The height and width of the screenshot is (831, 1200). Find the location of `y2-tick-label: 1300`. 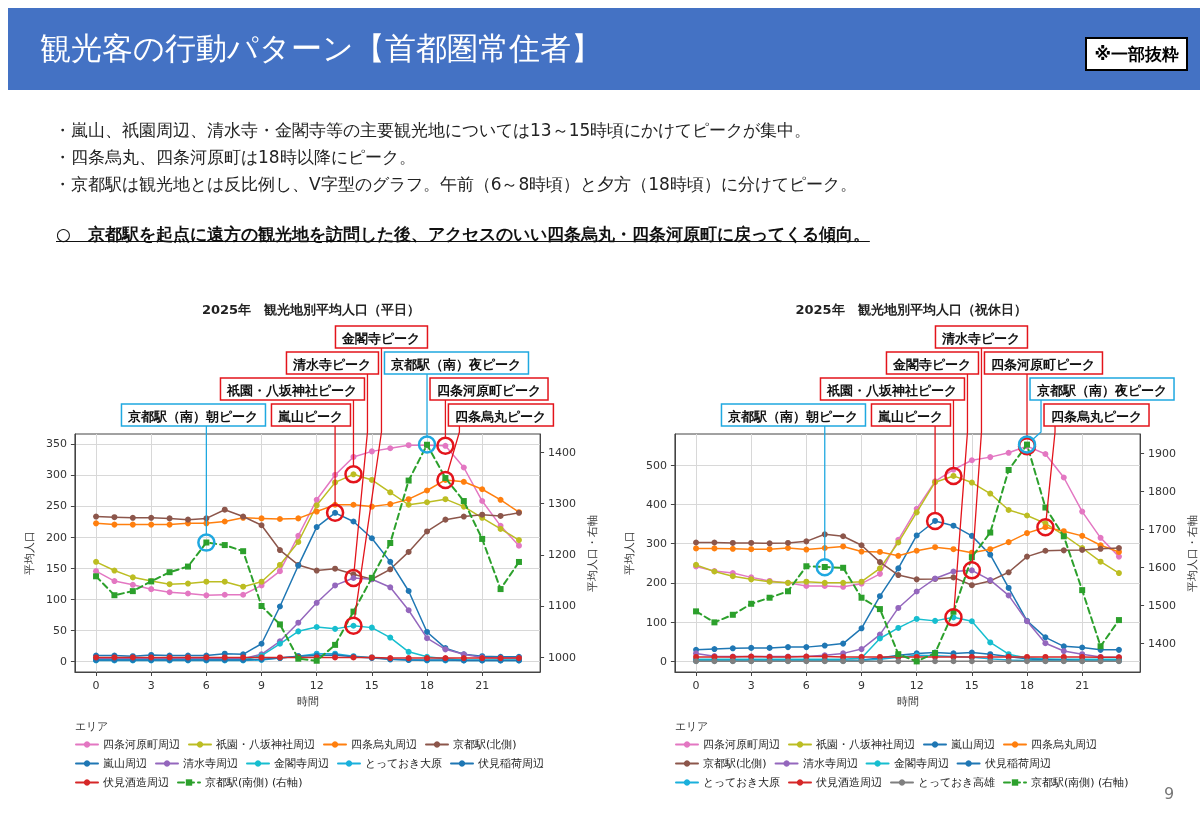

y2-tick-label: 1300 is located at coordinates (562, 504).